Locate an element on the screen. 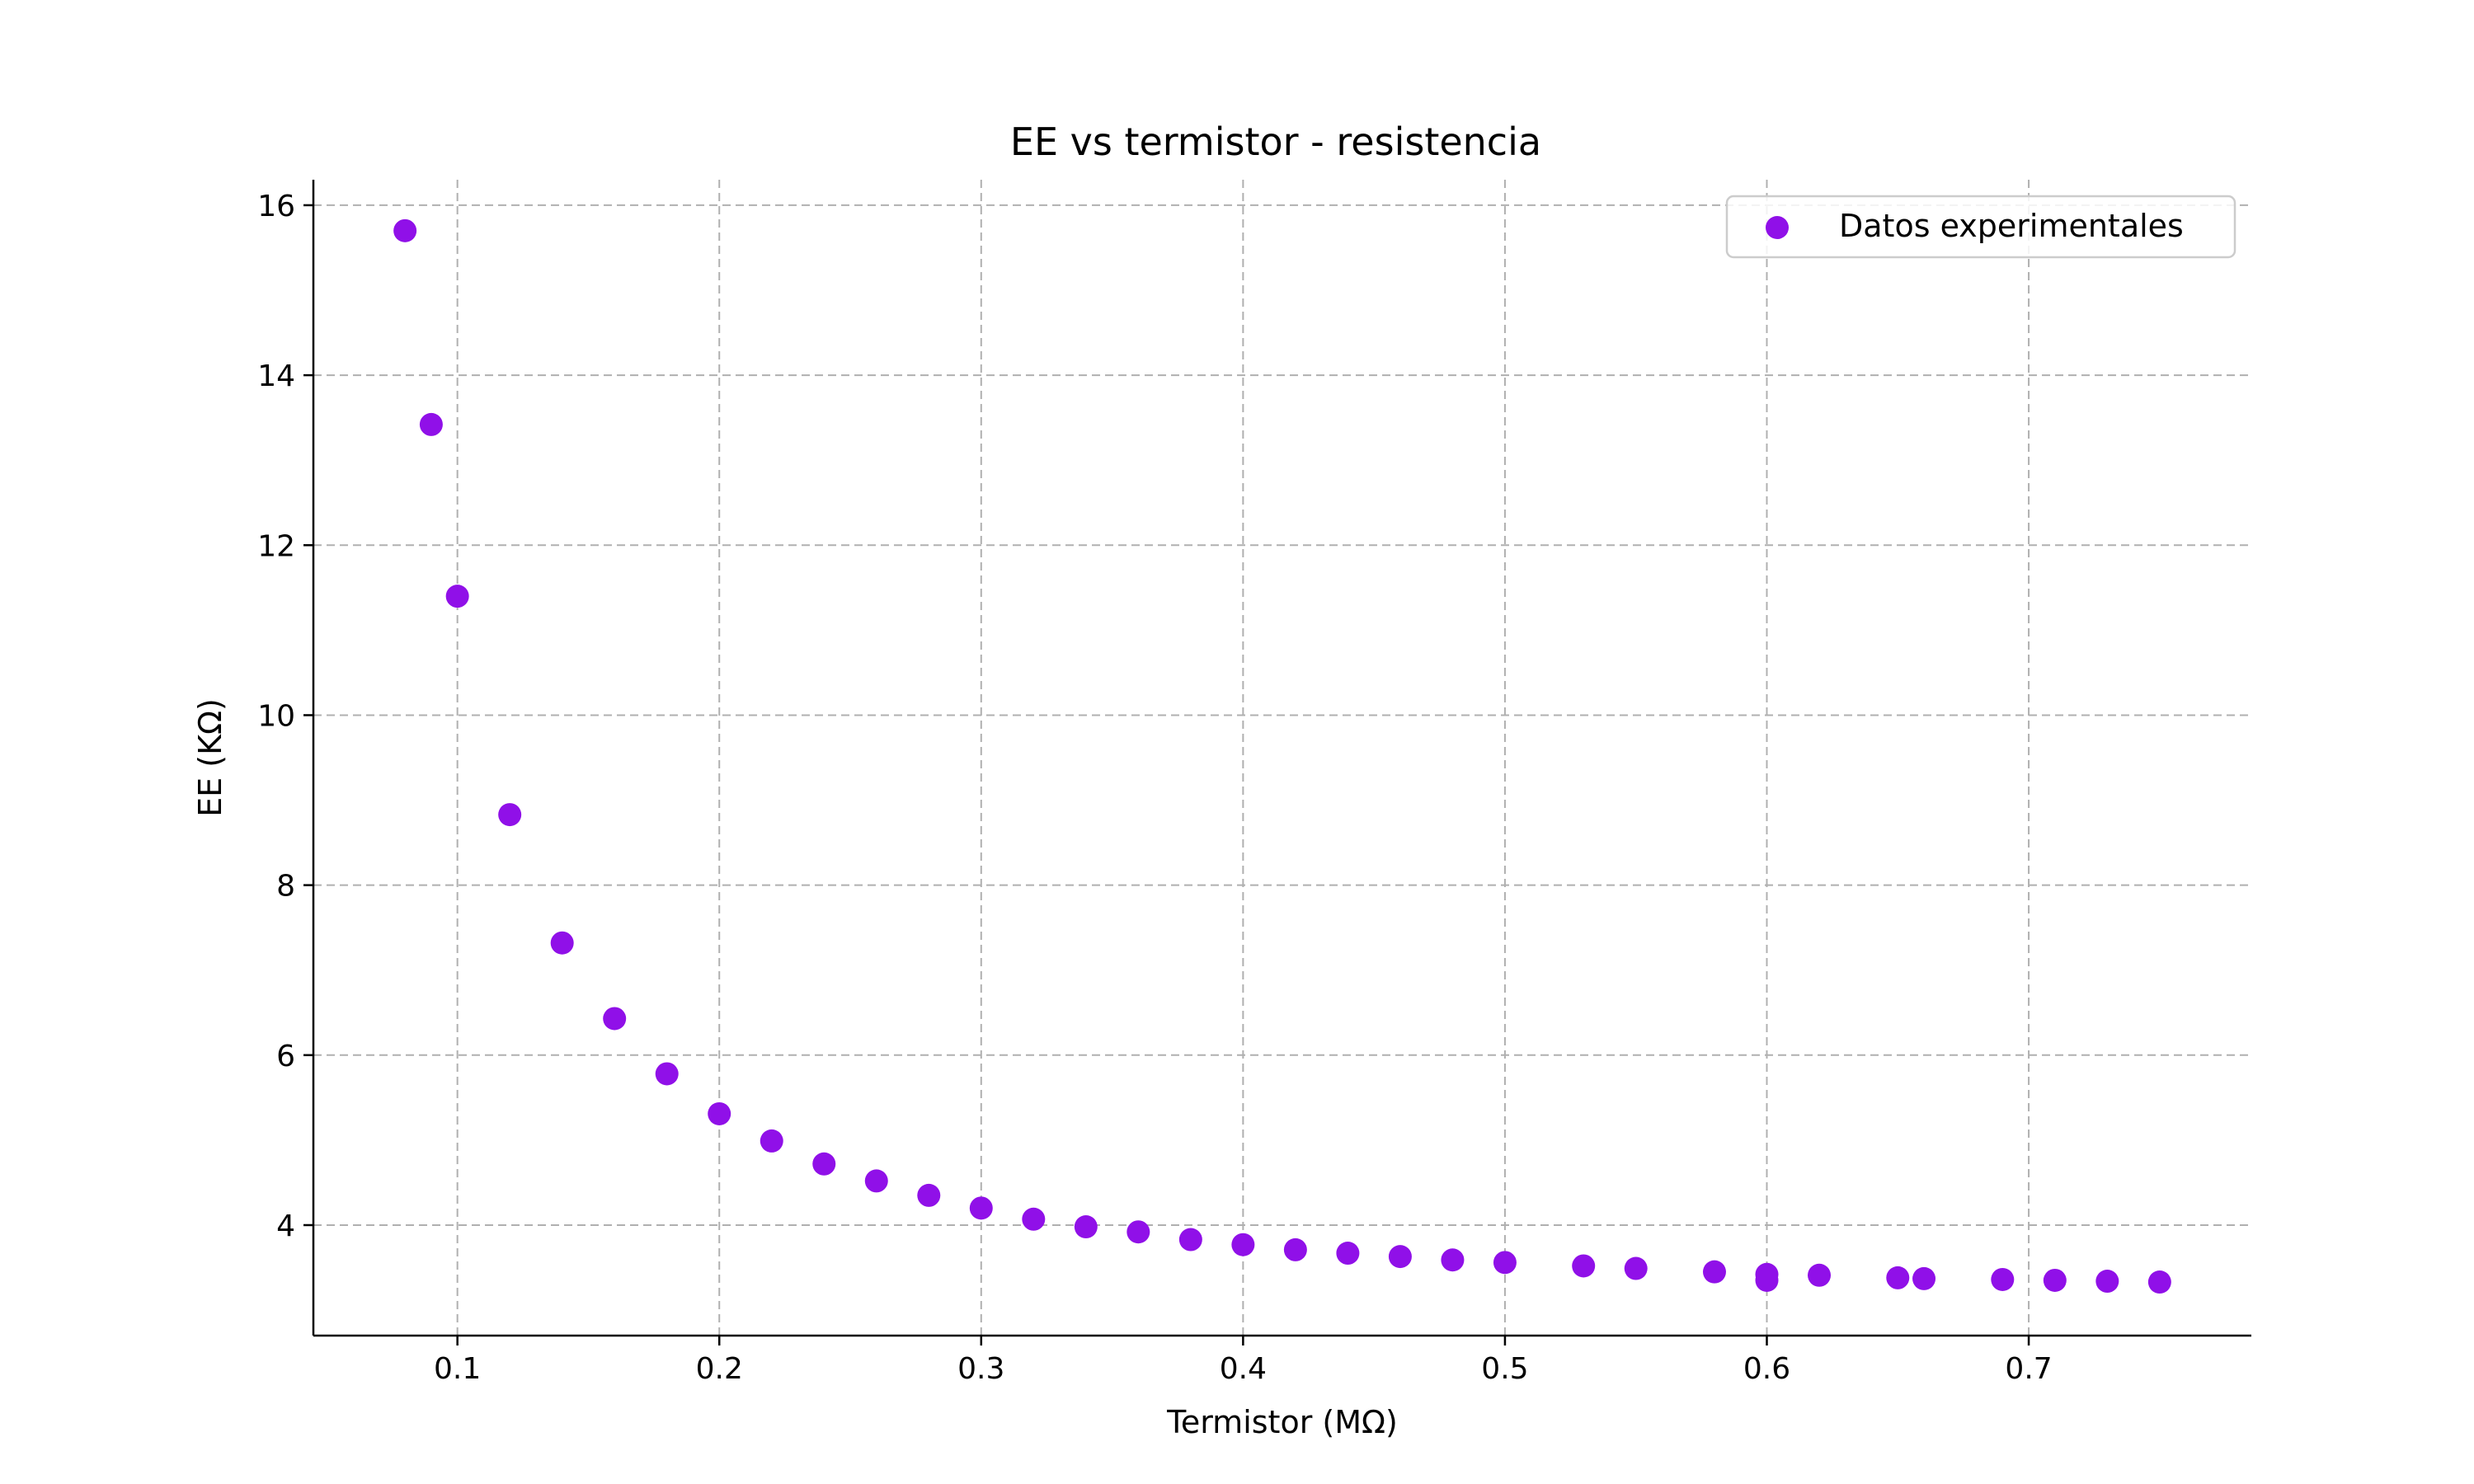 The height and width of the screenshot is (1484, 2474). y-tick-label: 6 is located at coordinates (285, 1056).